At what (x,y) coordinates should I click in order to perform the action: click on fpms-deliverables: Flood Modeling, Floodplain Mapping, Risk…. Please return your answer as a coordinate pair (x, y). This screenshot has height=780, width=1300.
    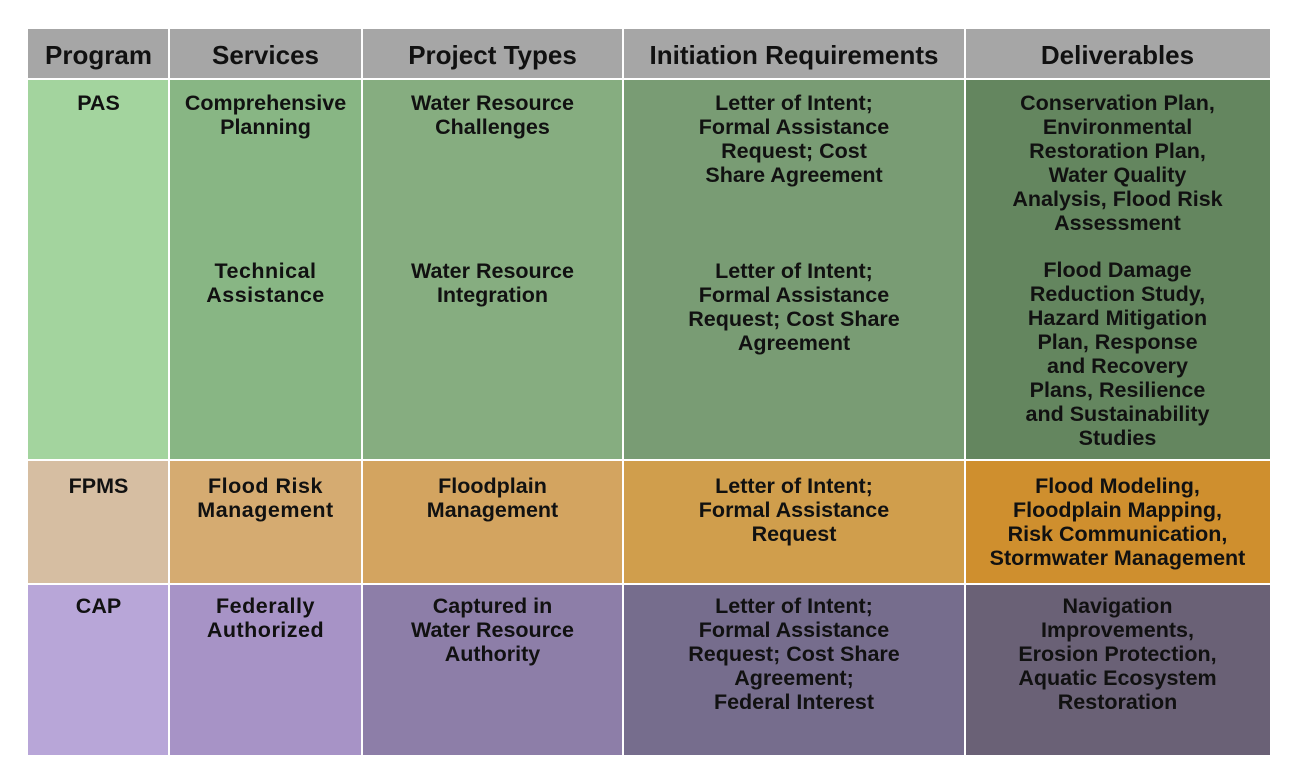
    Looking at the image, I should click on (1117, 522).